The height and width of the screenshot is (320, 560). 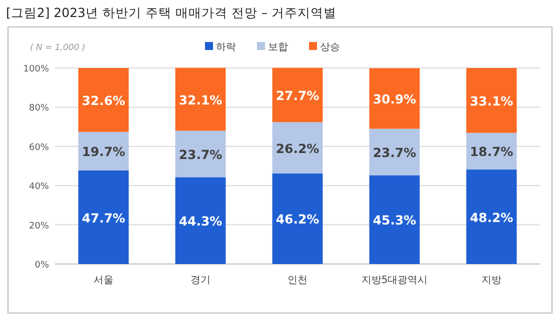 What do you see at coordinates (394, 280) in the screenshot?
I see `x-tick-label: 지방5대광역시` at bounding box center [394, 280].